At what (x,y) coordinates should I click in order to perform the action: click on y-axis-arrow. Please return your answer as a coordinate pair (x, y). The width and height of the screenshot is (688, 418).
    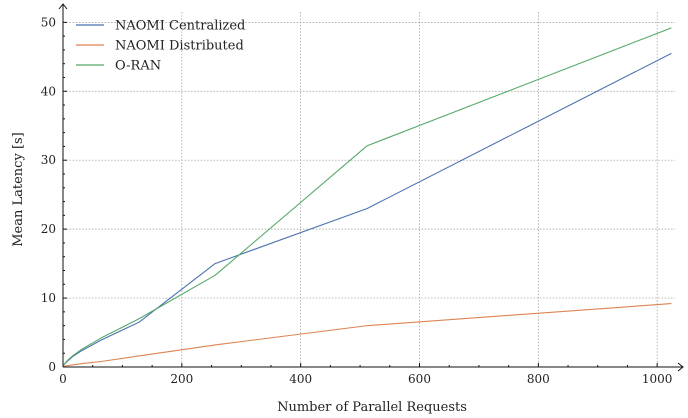
    Looking at the image, I should click on (63, 6).